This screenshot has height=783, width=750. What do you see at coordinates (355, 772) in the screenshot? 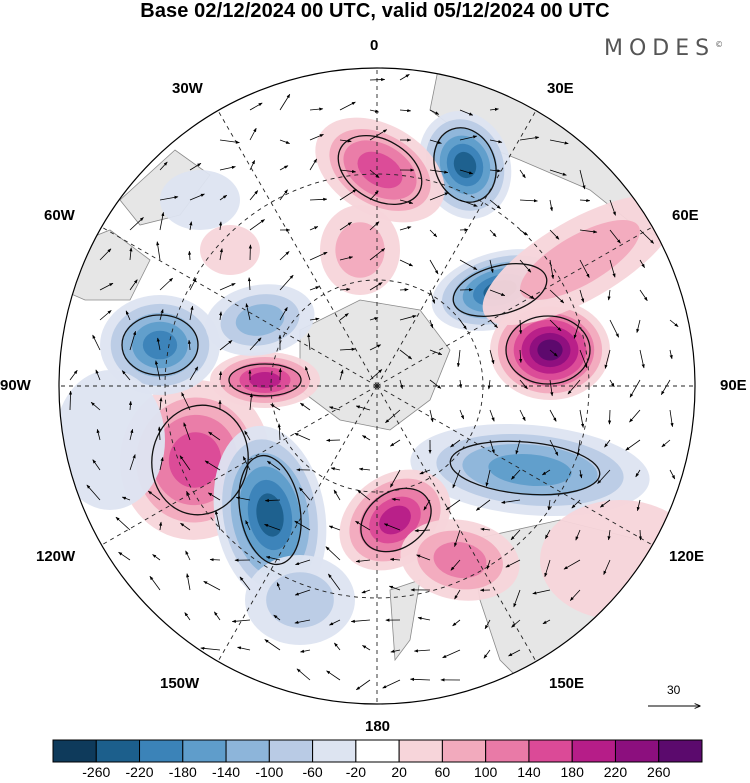
I see `colorbar-tick-label: -20` at bounding box center [355, 772].